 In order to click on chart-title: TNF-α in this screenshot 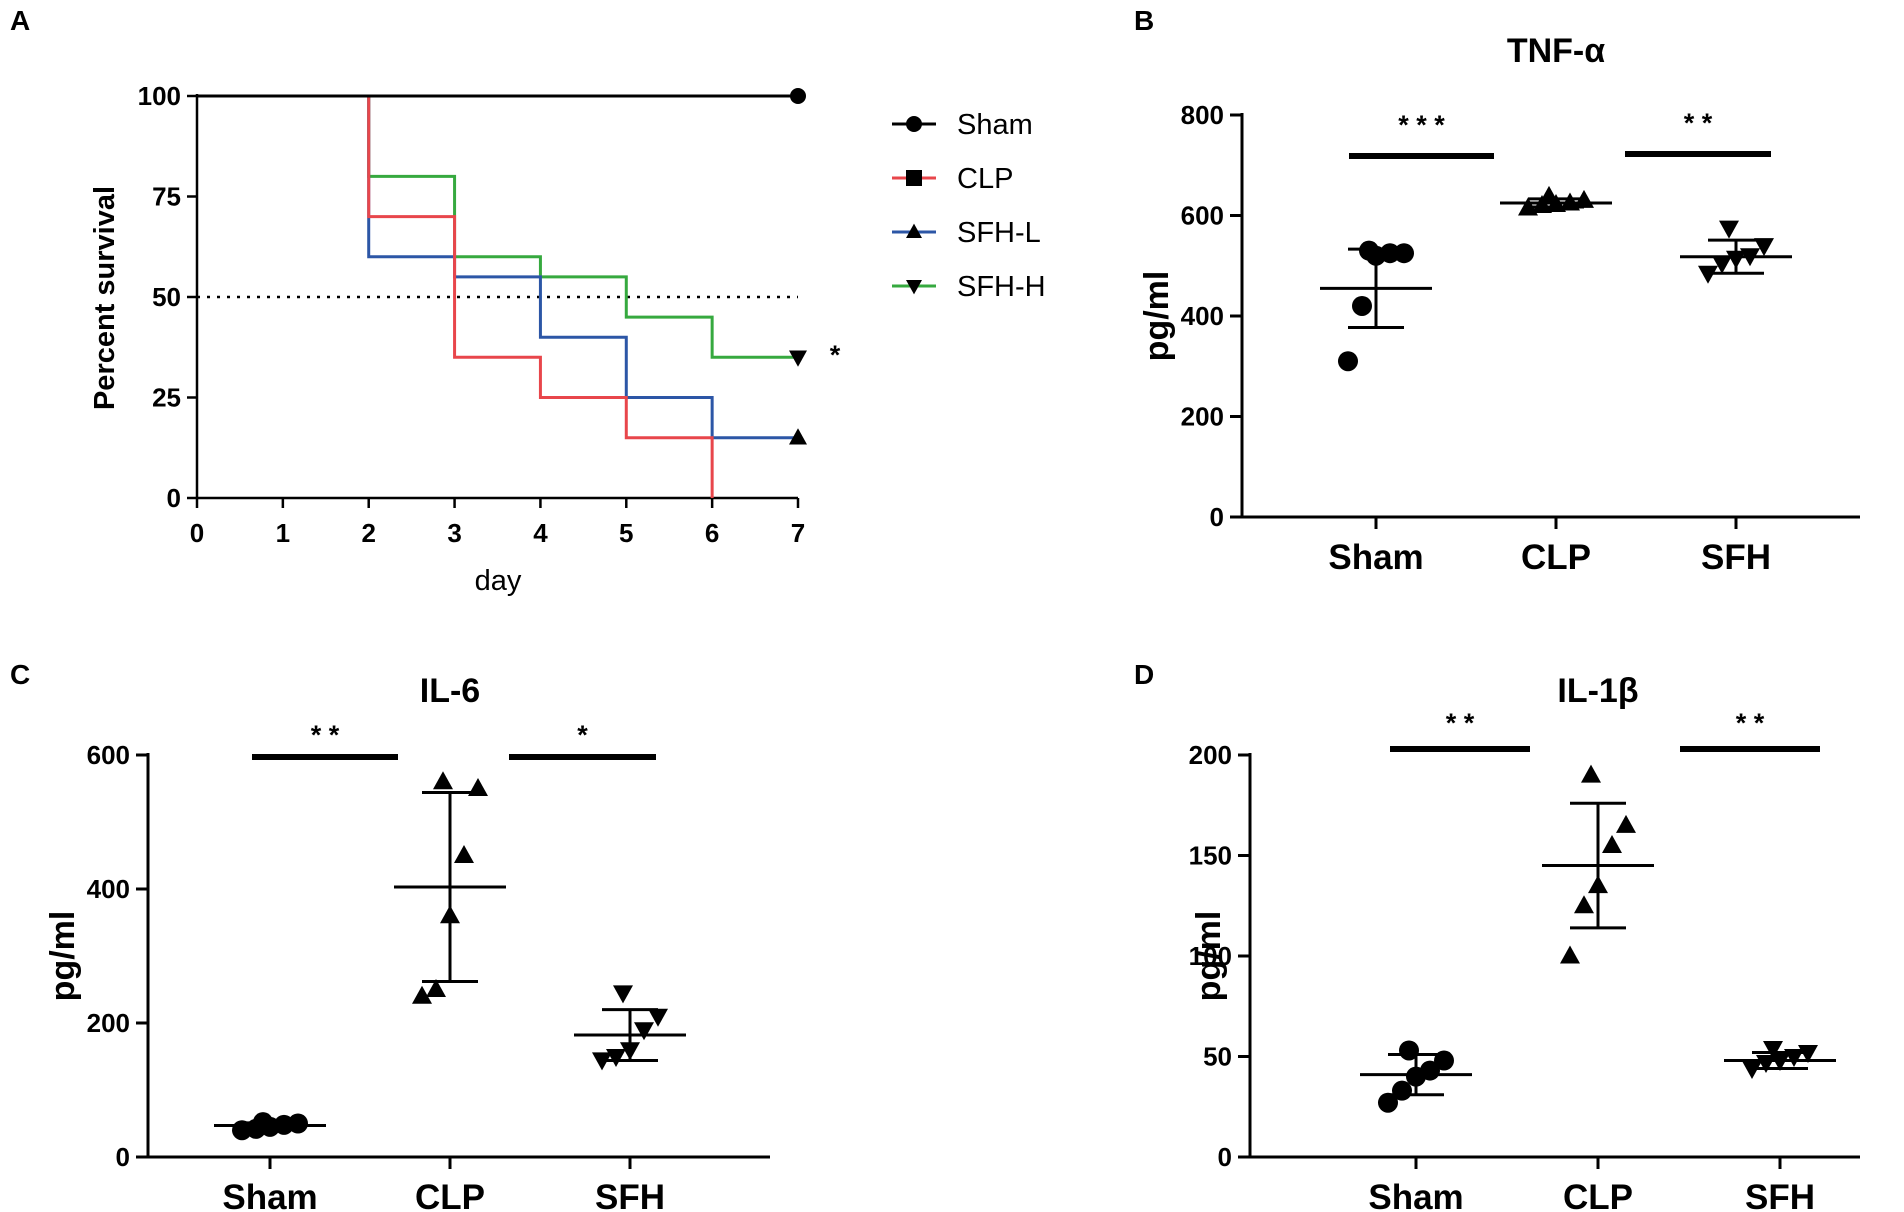, I will do `click(1556, 51)`.